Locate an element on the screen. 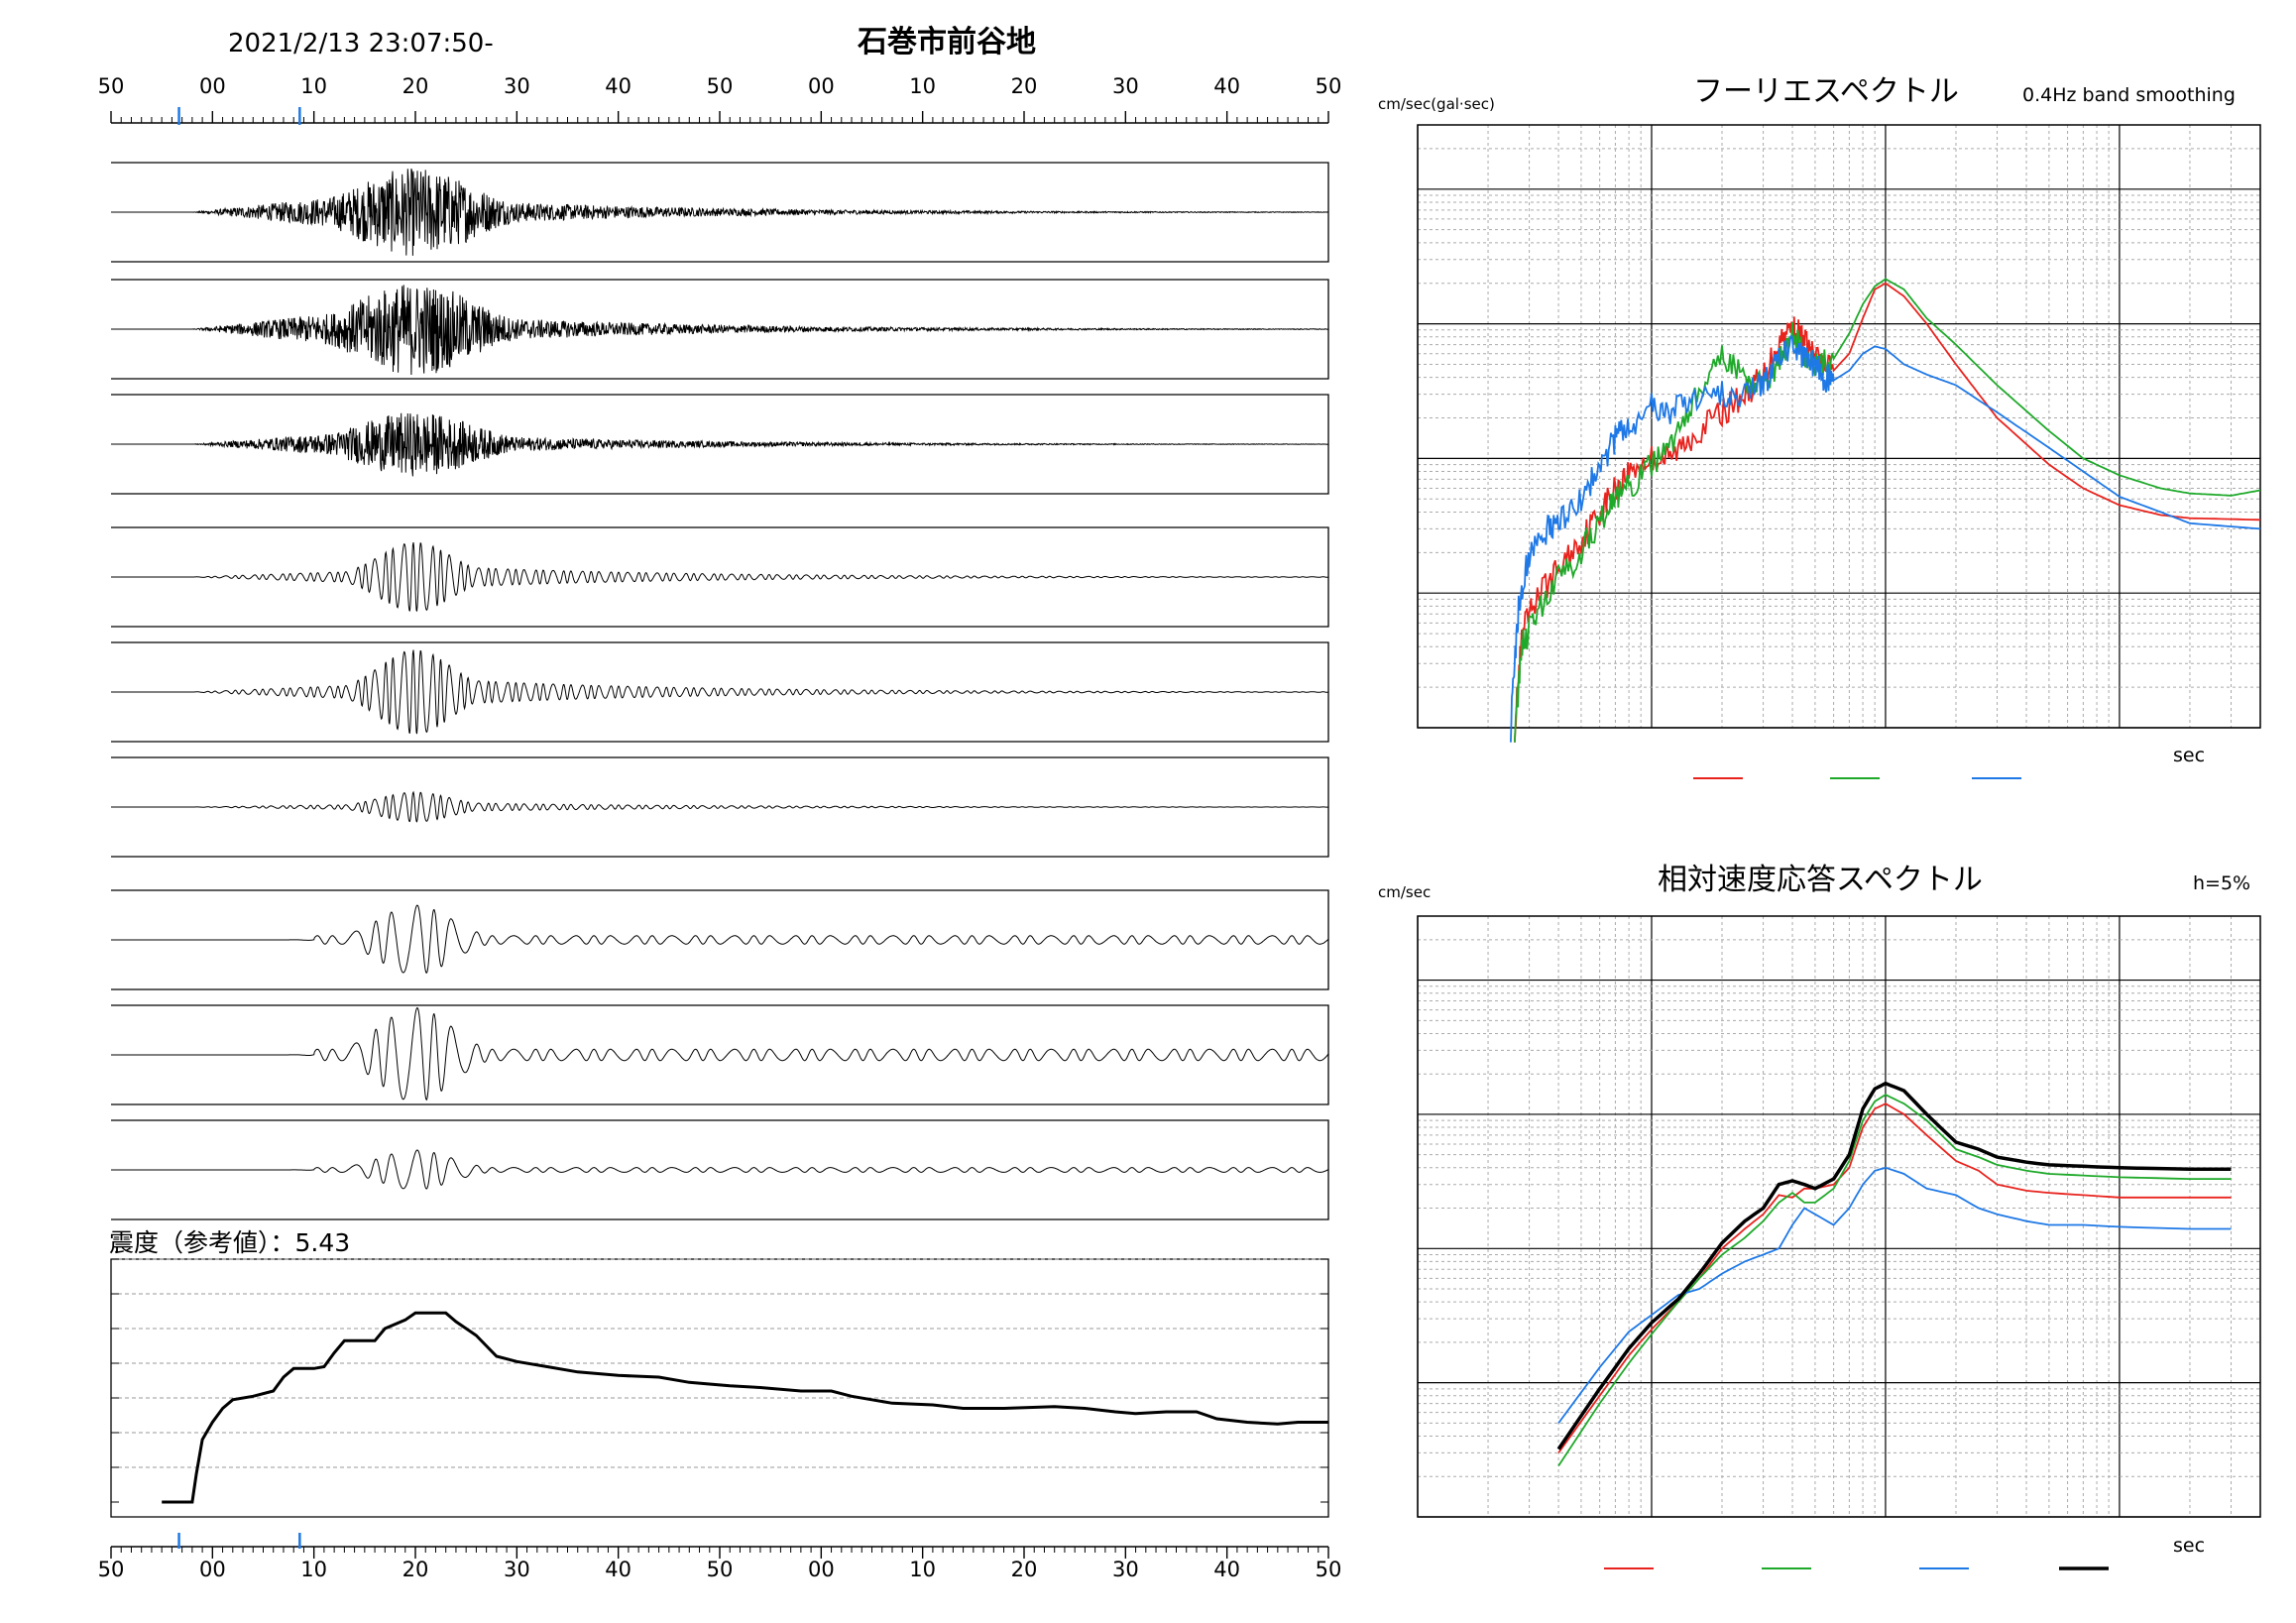 This screenshot has height=1623, width=2296. response-ylabel: cm/sec is located at coordinates (1405, 892).